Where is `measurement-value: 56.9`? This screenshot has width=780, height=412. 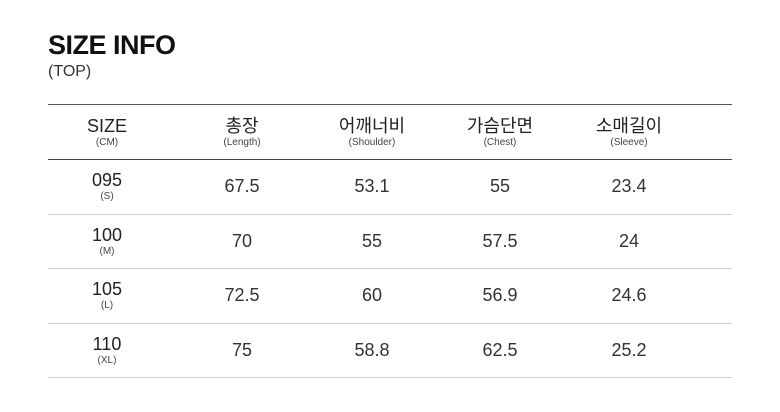 measurement-value: 56.9 is located at coordinates (500, 295).